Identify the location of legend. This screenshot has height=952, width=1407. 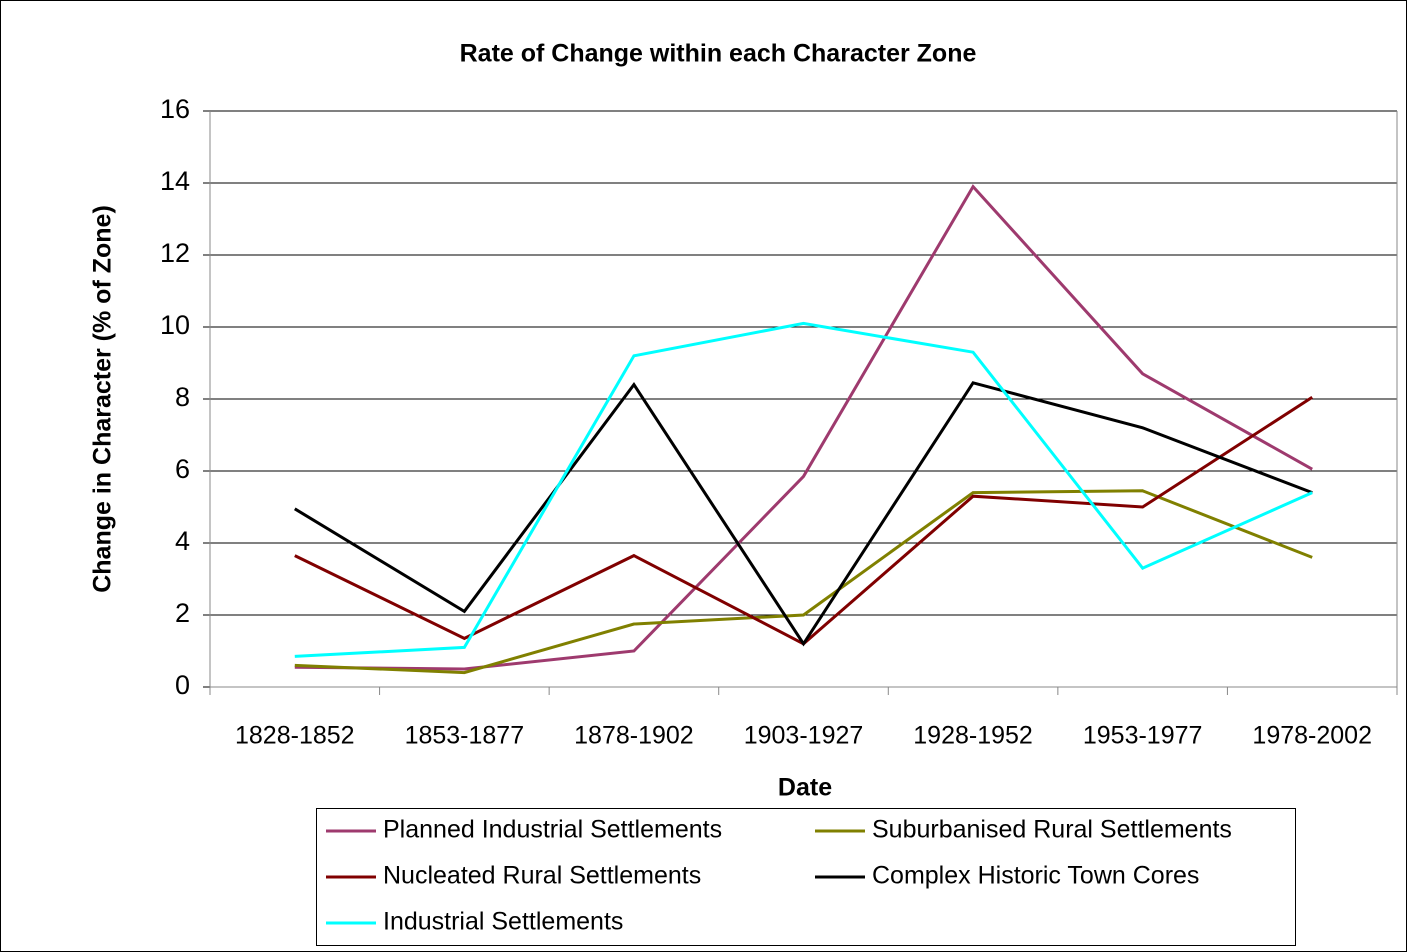
(806, 877).